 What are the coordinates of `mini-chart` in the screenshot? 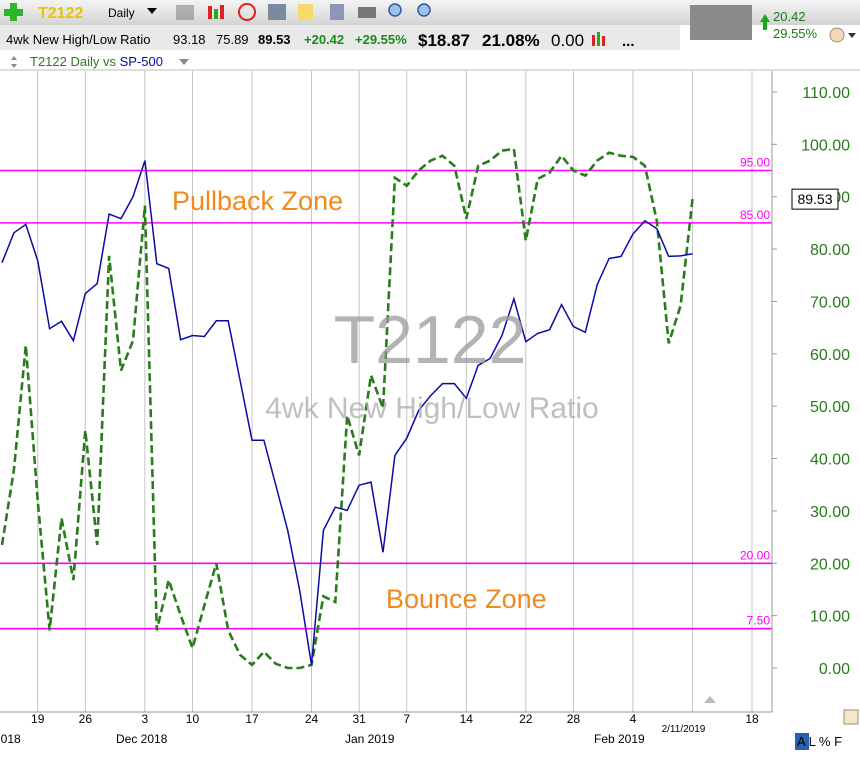 It's located at (721, 22).